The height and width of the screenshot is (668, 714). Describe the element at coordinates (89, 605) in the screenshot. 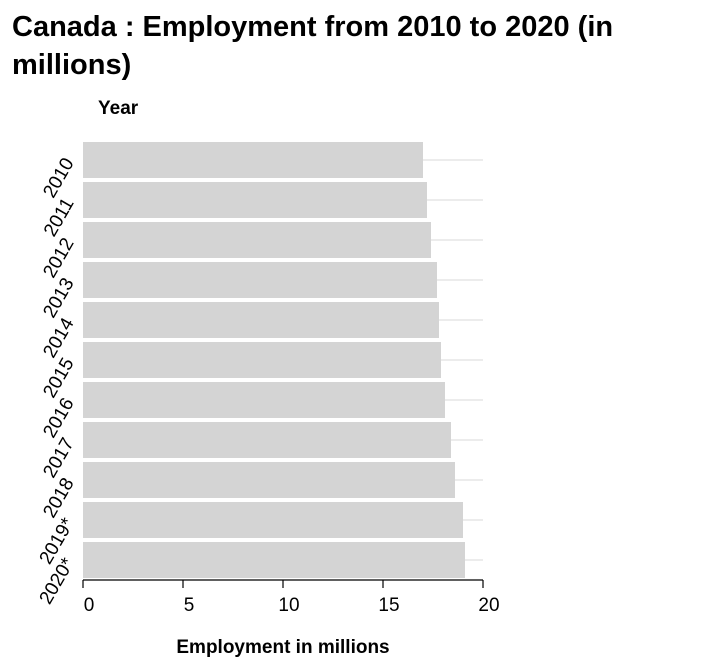

I see `x-tick-label: 0` at that location.